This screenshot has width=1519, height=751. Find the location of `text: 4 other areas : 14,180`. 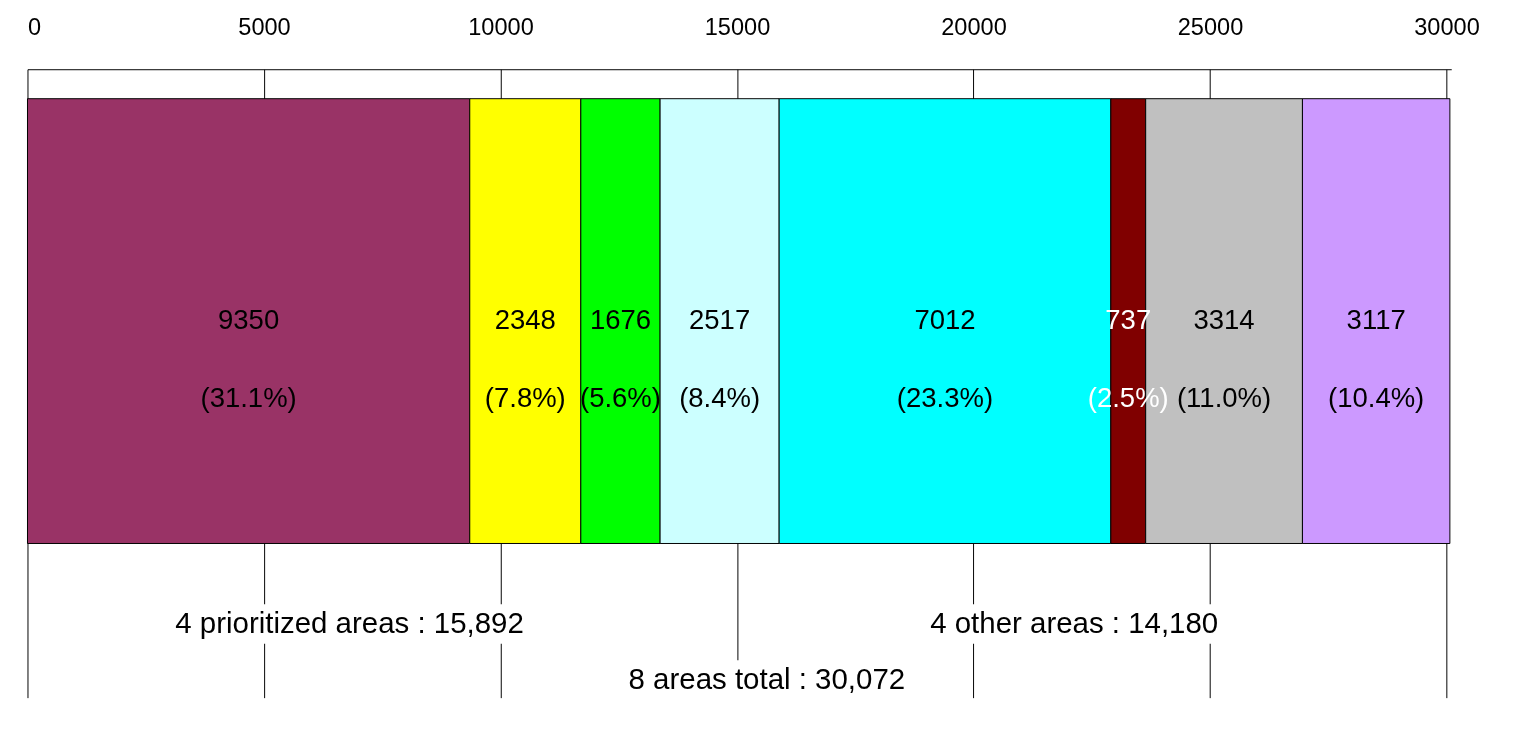

text: 4 other areas : 14,180 is located at coordinates (1074, 622).